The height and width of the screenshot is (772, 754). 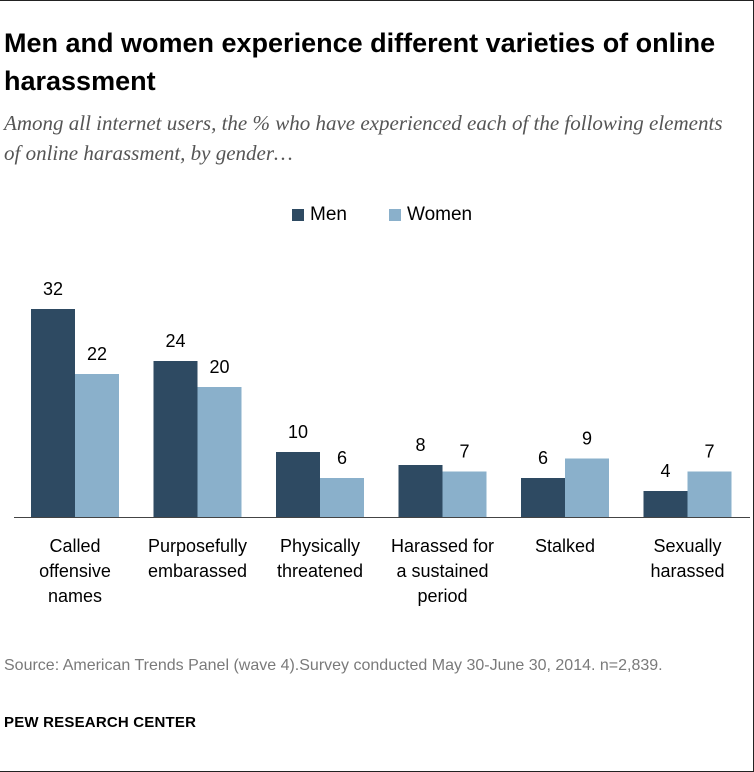 I want to click on data-label-women-called-offensive-names: 22, so click(x=97, y=354).